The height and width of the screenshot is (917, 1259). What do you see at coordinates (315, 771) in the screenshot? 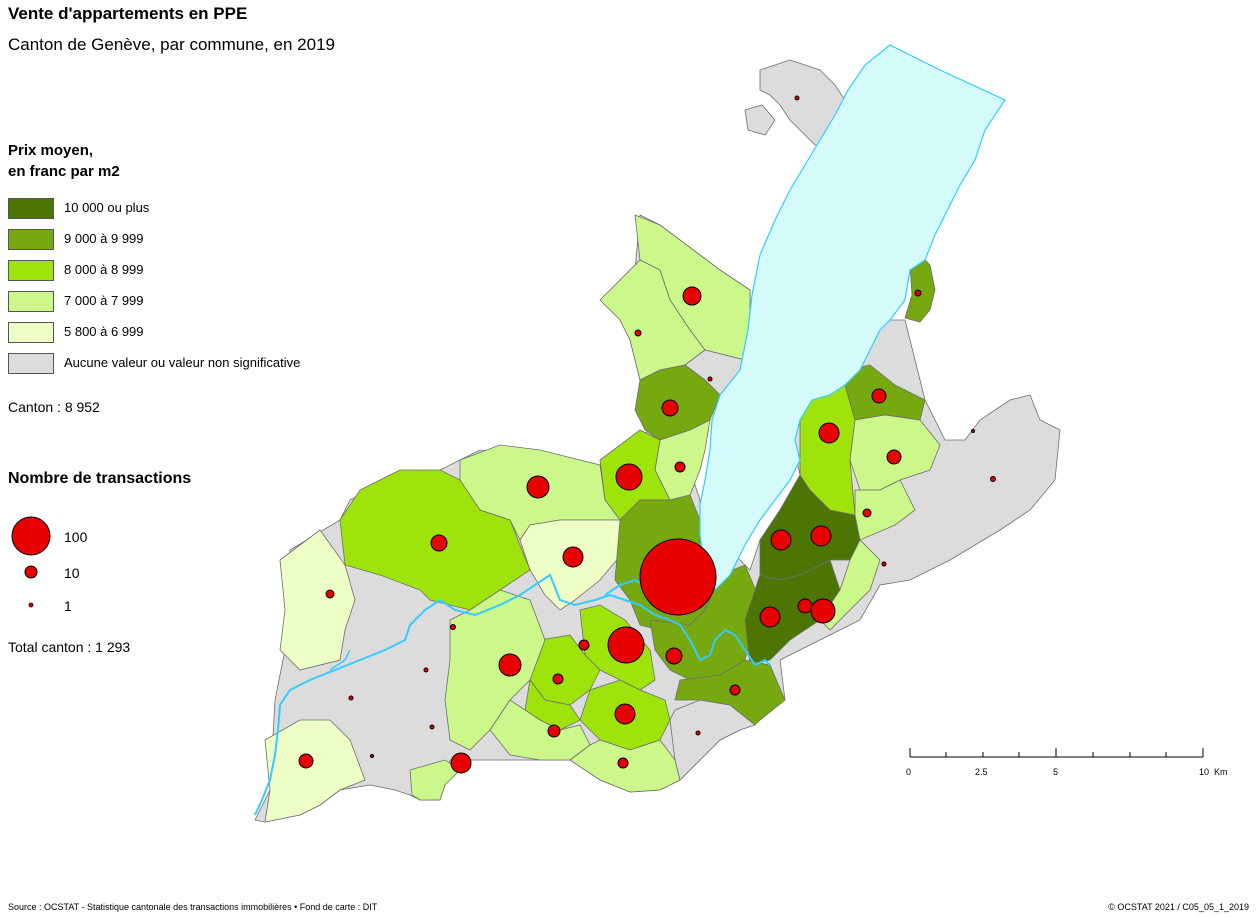
I see `commune-laconnex` at bounding box center [315, 771].